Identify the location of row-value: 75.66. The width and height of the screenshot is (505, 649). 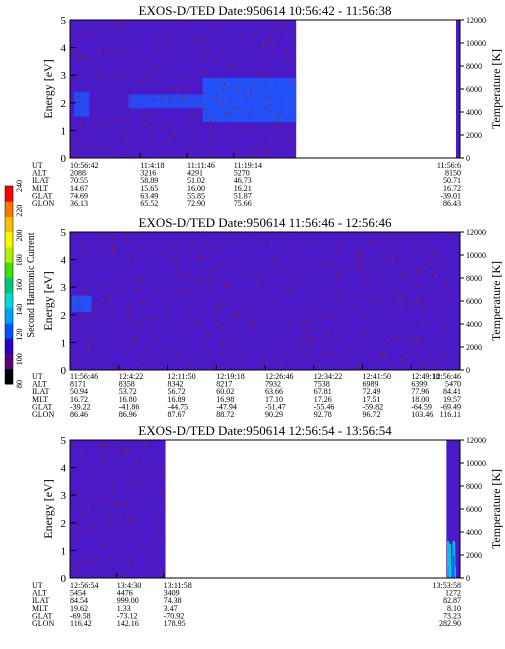
(243, 203).